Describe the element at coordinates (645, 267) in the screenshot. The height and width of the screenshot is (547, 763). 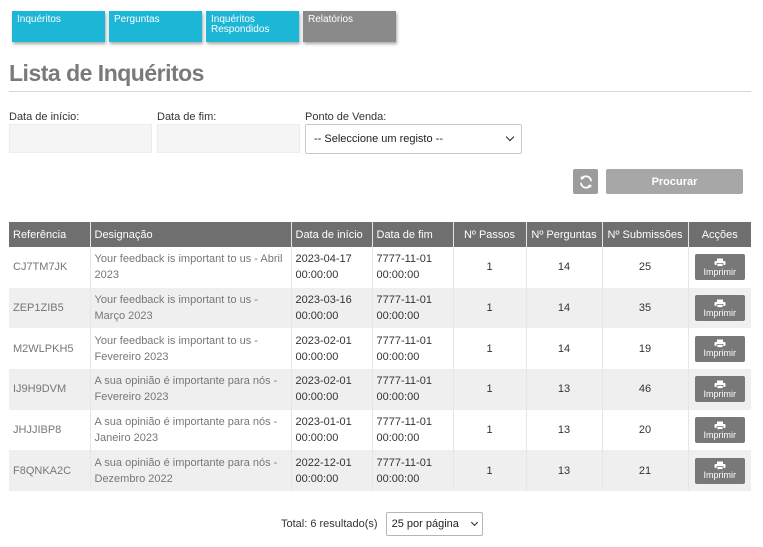
I see `cell-submissions: 25` at that location.